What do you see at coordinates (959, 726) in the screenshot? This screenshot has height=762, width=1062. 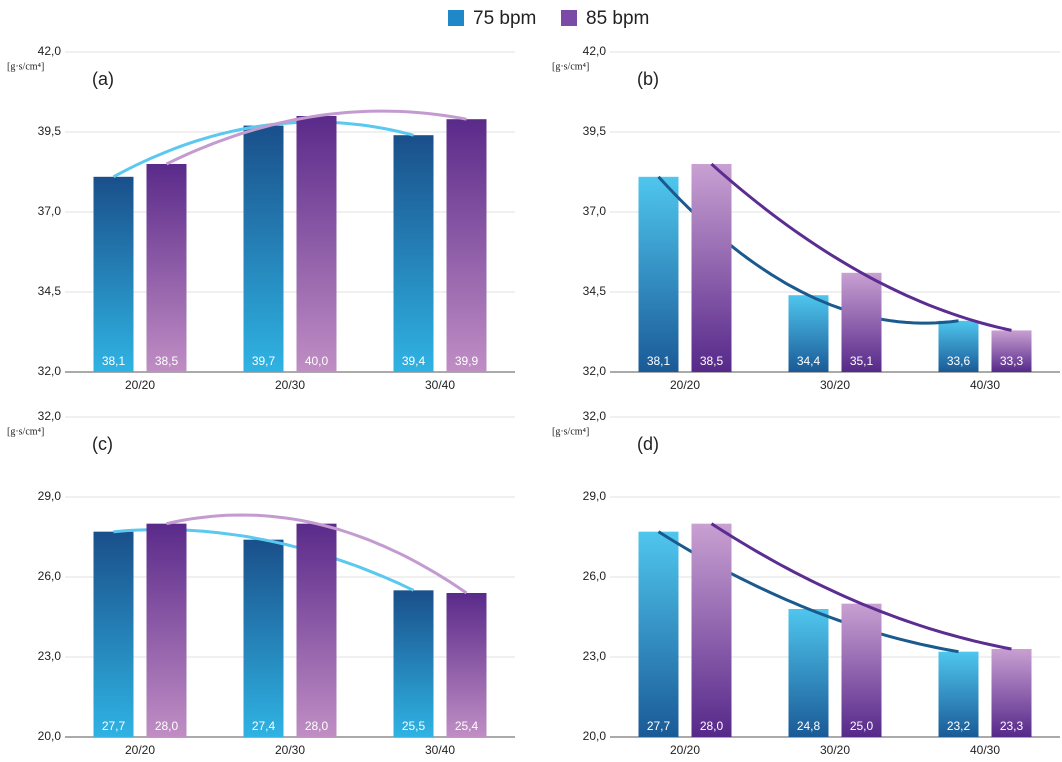 I see `value-label: 23,2` at bounding box center [959, 726].